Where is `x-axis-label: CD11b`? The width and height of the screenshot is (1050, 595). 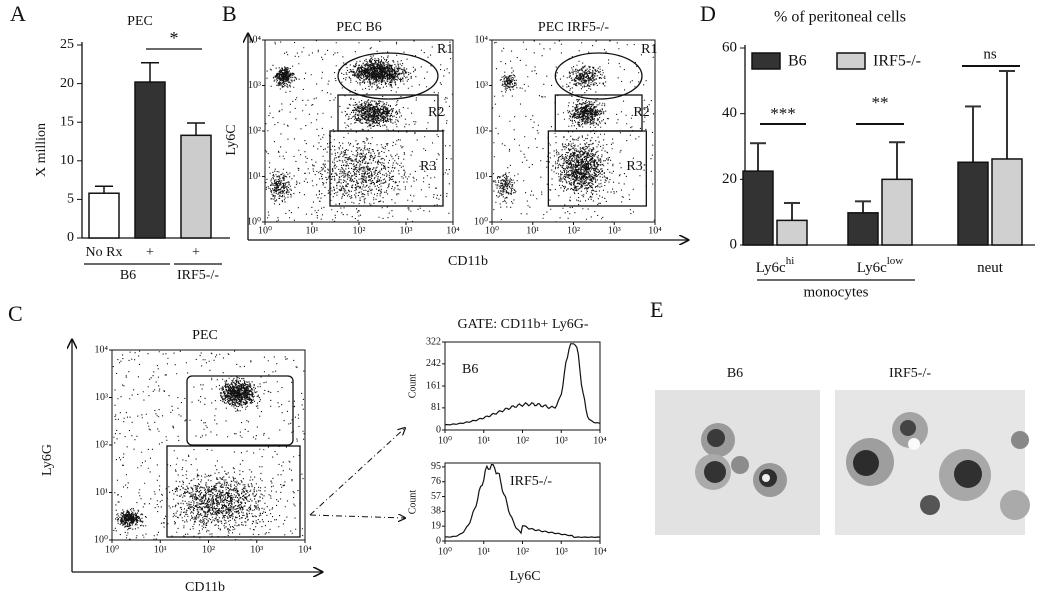
x-axis-label: CD11b is located at coordinates (205, 587).